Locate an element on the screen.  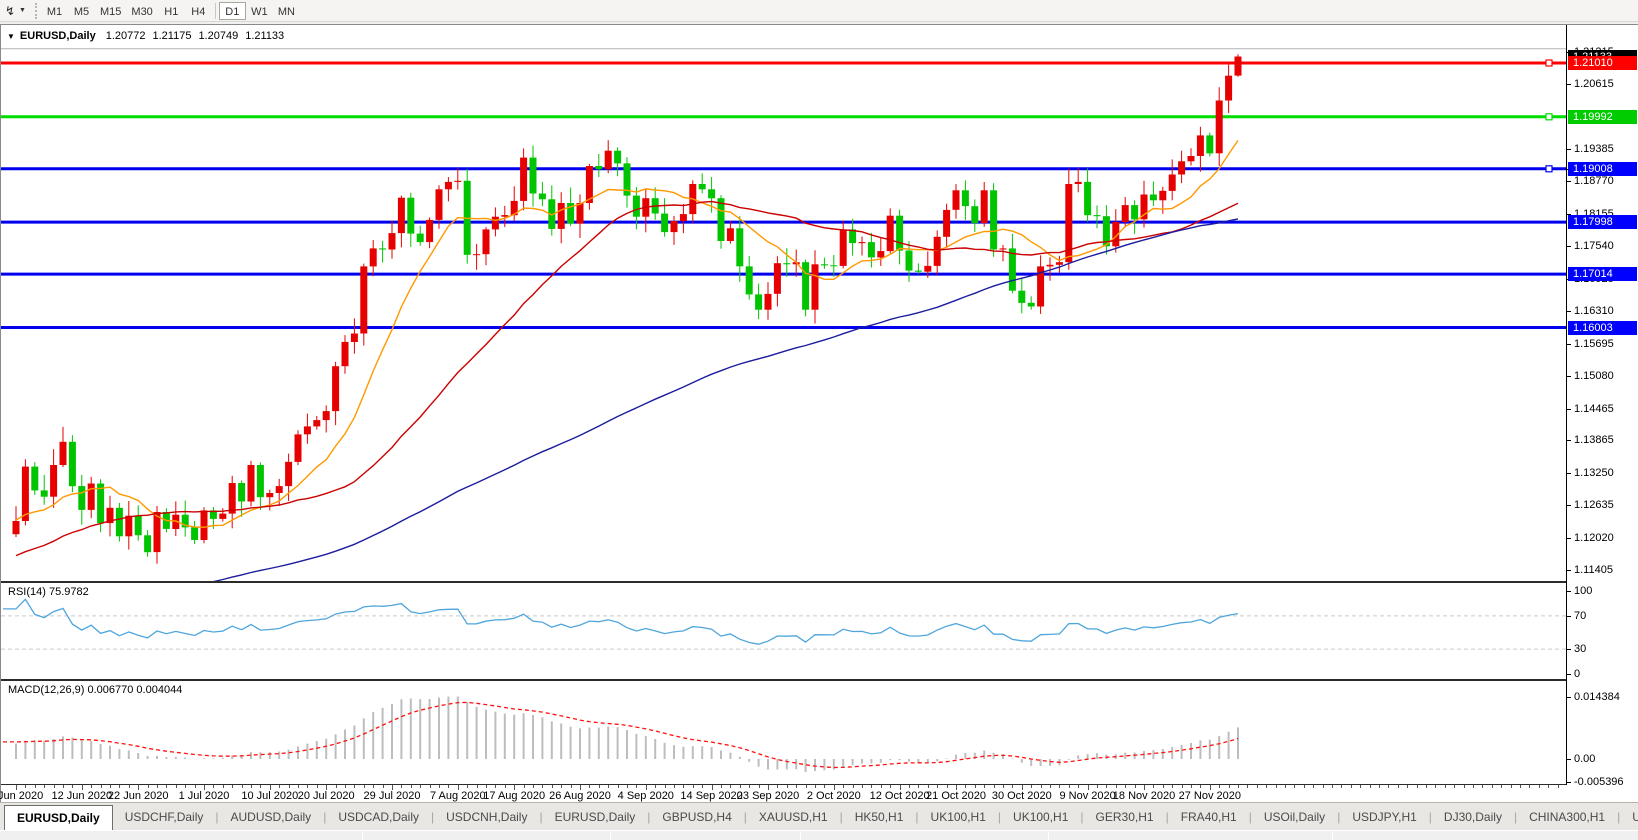
timeframe-button-m1: M1 is located at coordinates (54, 11).